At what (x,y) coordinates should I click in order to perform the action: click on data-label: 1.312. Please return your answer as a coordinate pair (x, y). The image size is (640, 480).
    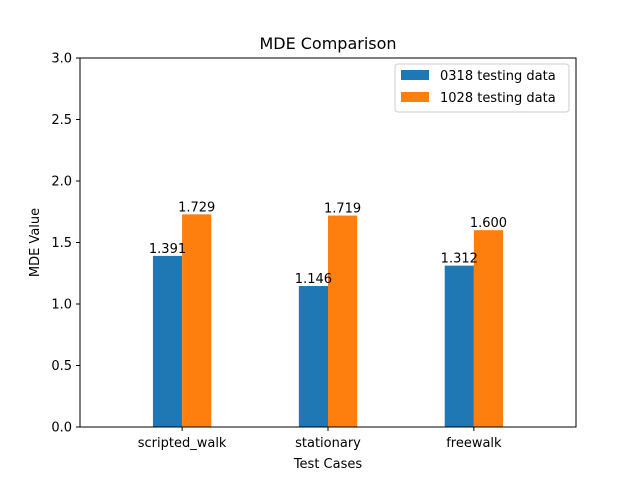
    Looking at the image, I should click on (459, 259).